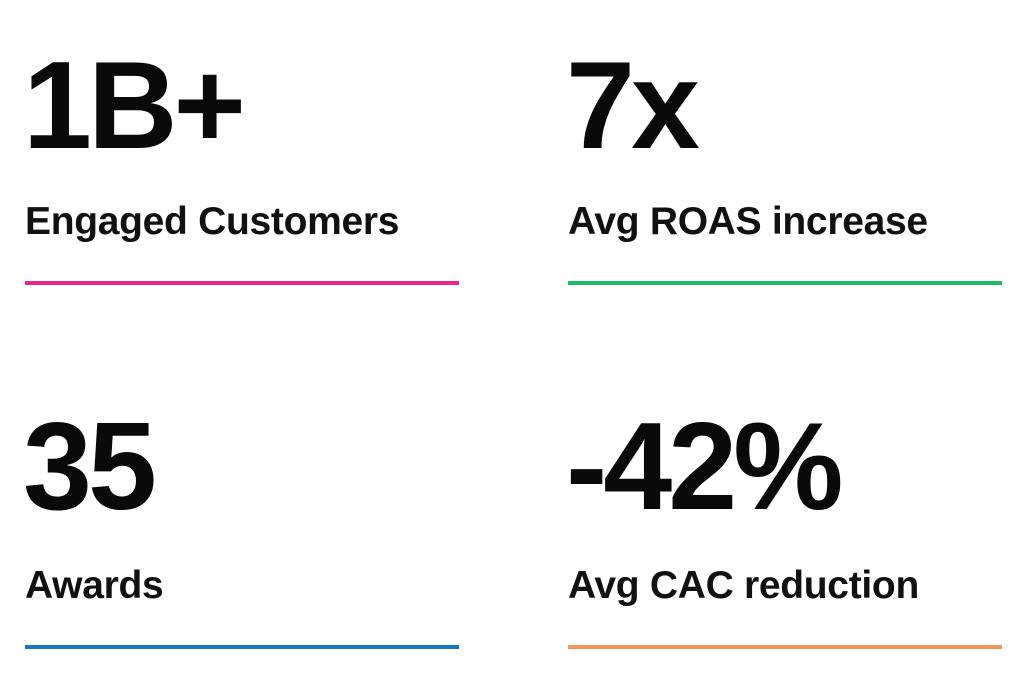 This screenshot has height=687, width=1024. Describe the element at coordinates (212, 221) in the screenshot. I see `stat-label: Engaged Customers` at that location.